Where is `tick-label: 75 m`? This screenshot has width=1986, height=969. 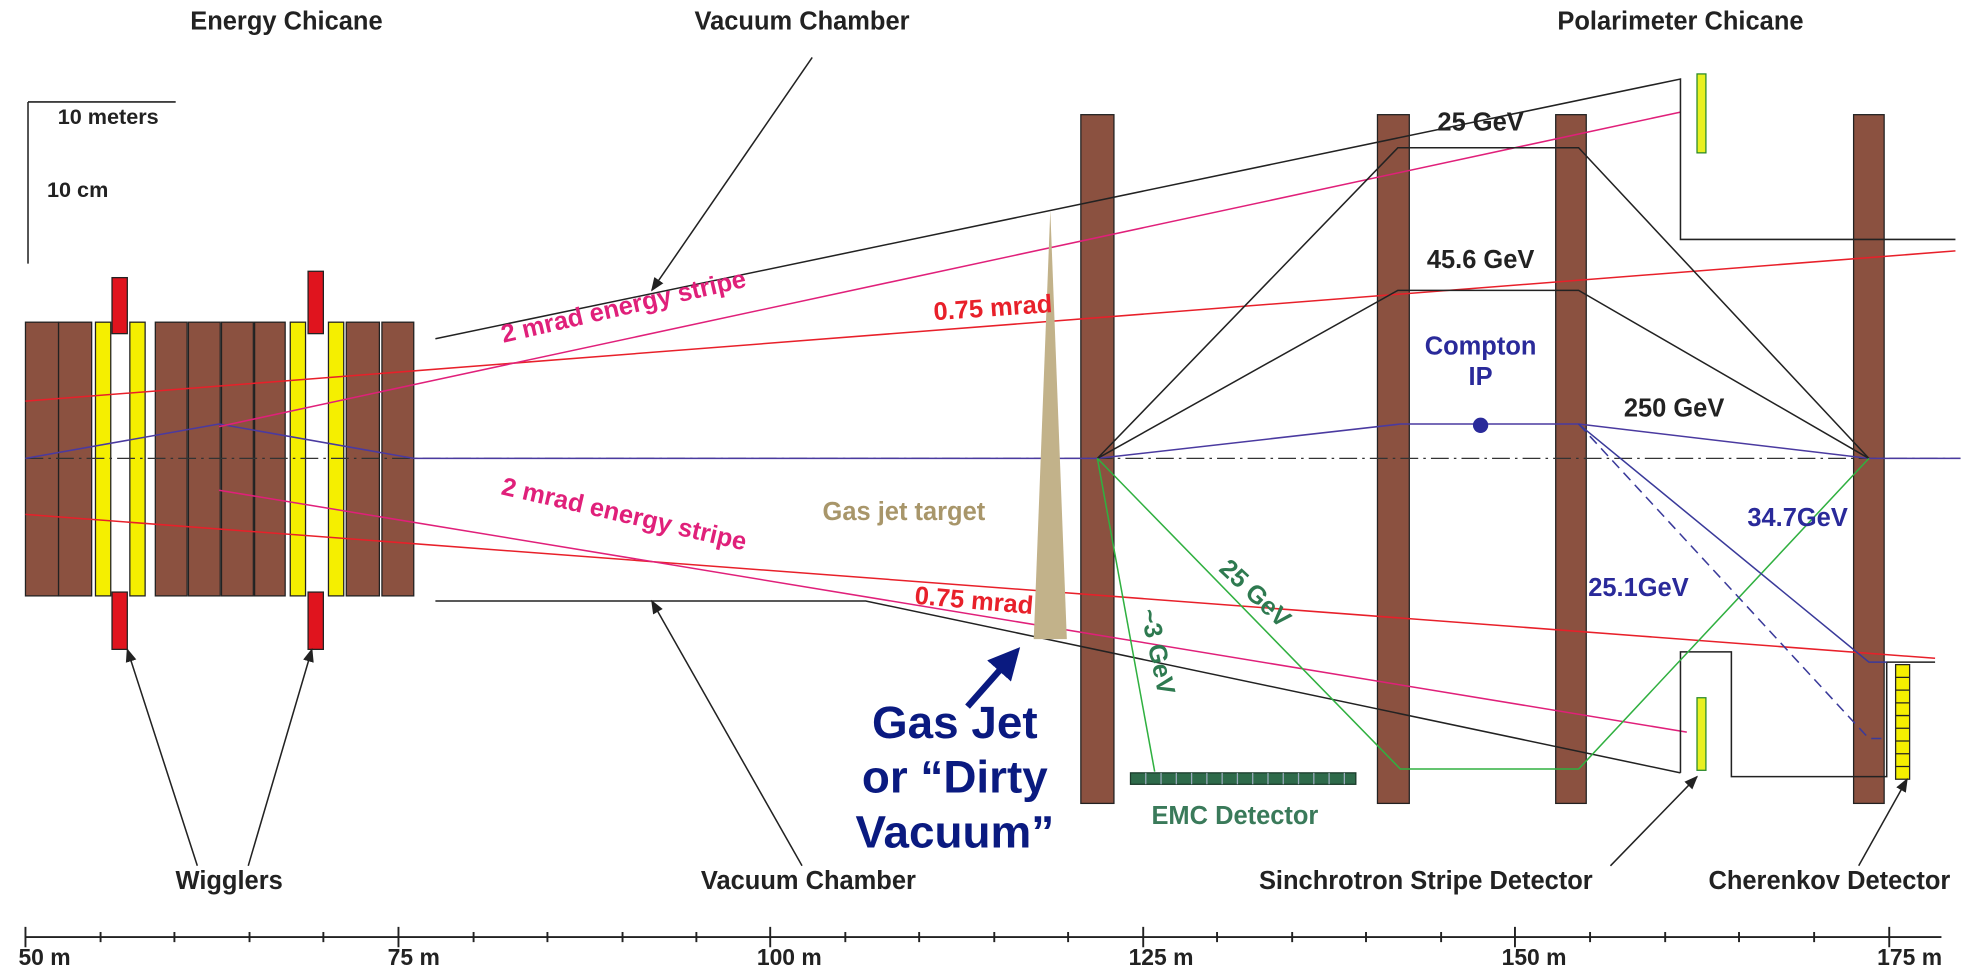 tick-label: 75 m is located at coordinates (414, 956).